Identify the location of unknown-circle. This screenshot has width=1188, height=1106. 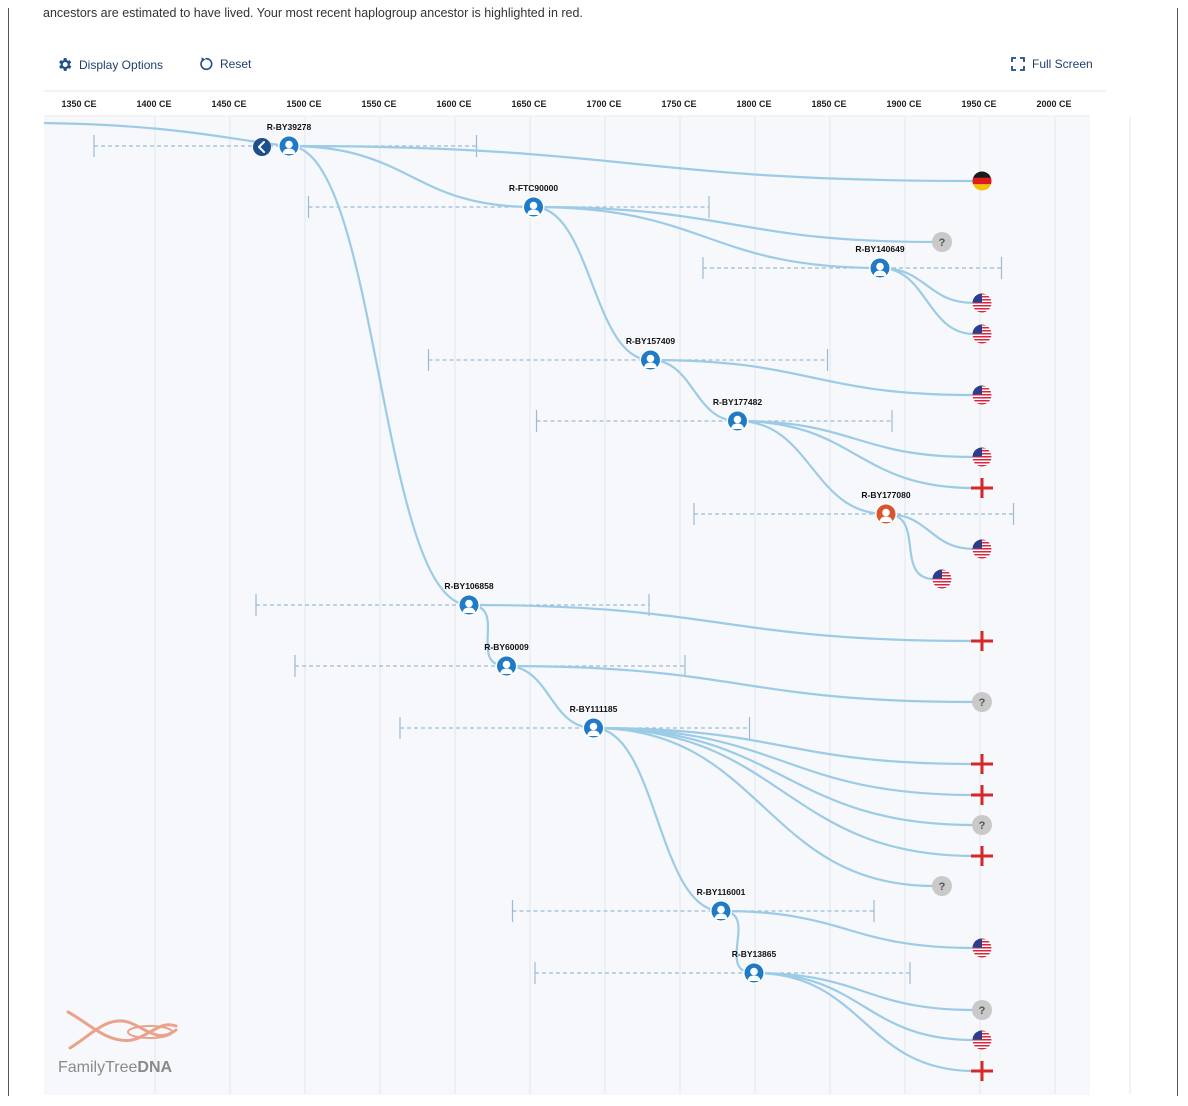
(982, 1010).